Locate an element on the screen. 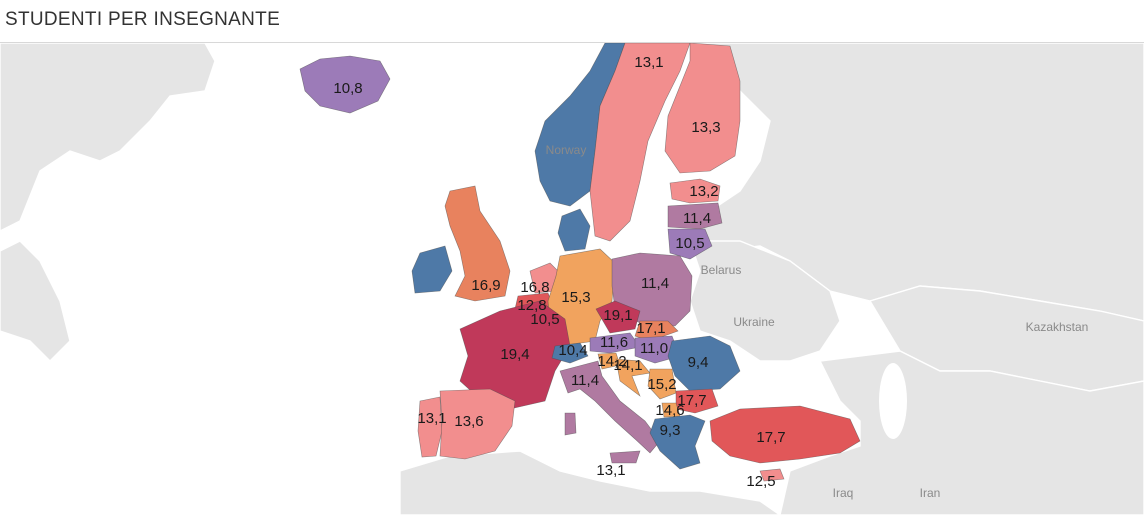  value-label-germany: 15,3 is located at coordinates (575, 297).